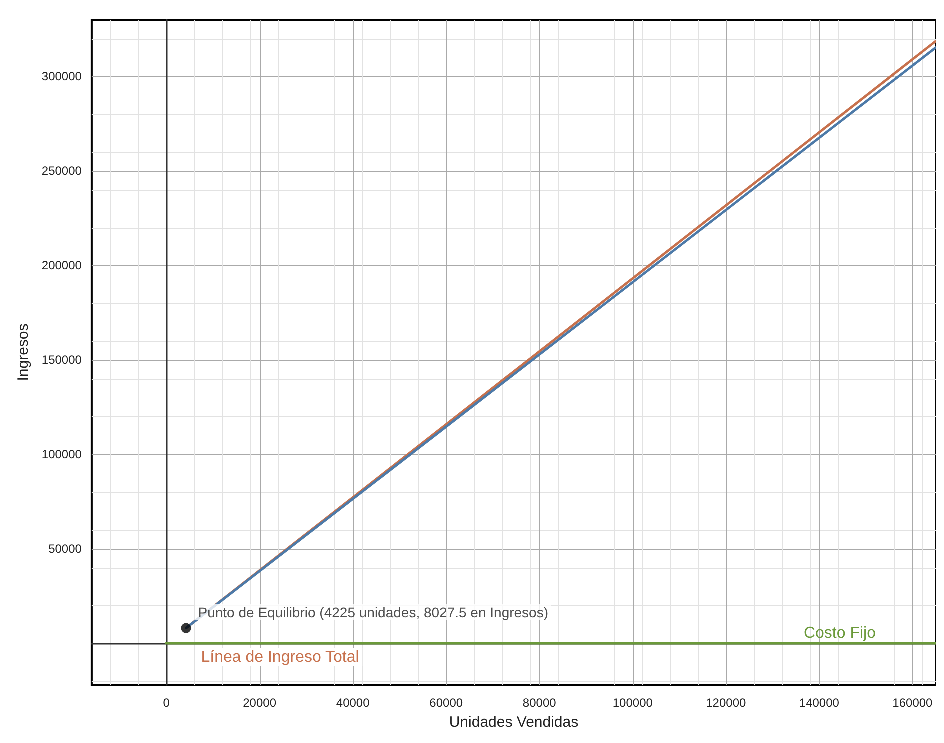 The image size is (944, 743). What do you see at coordinates (840, 633) in the screenshot?
I see `series-label: Costo Fijo` at bounding box center [840, 633].